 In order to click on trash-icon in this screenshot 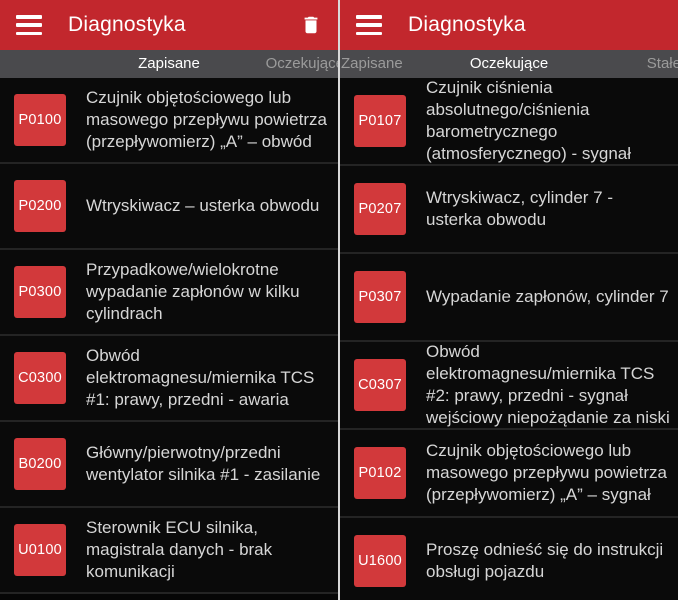, I will do `click(311, 25)`.